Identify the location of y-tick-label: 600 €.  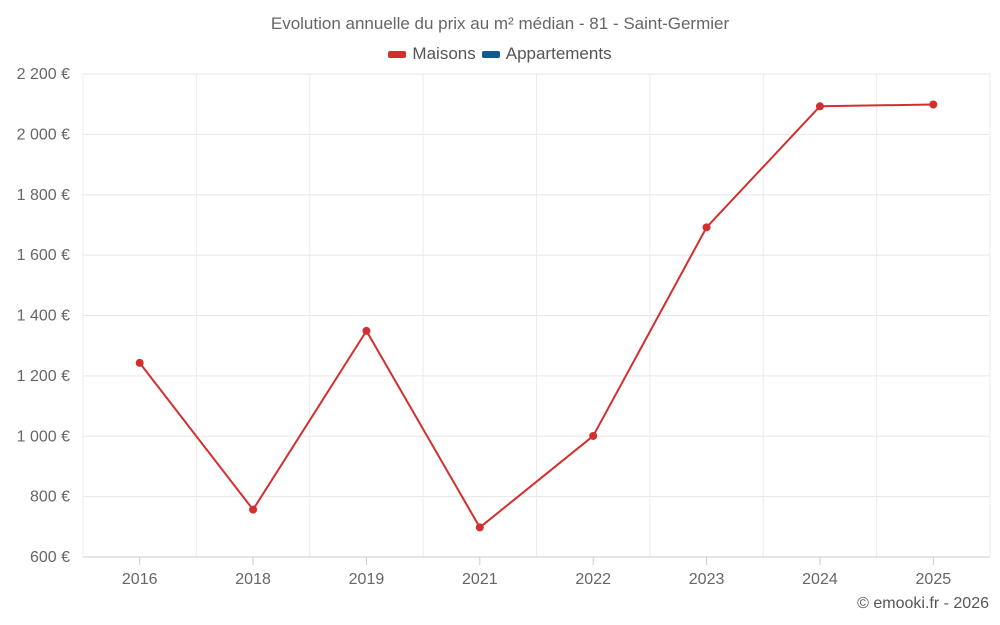
(50, 557).